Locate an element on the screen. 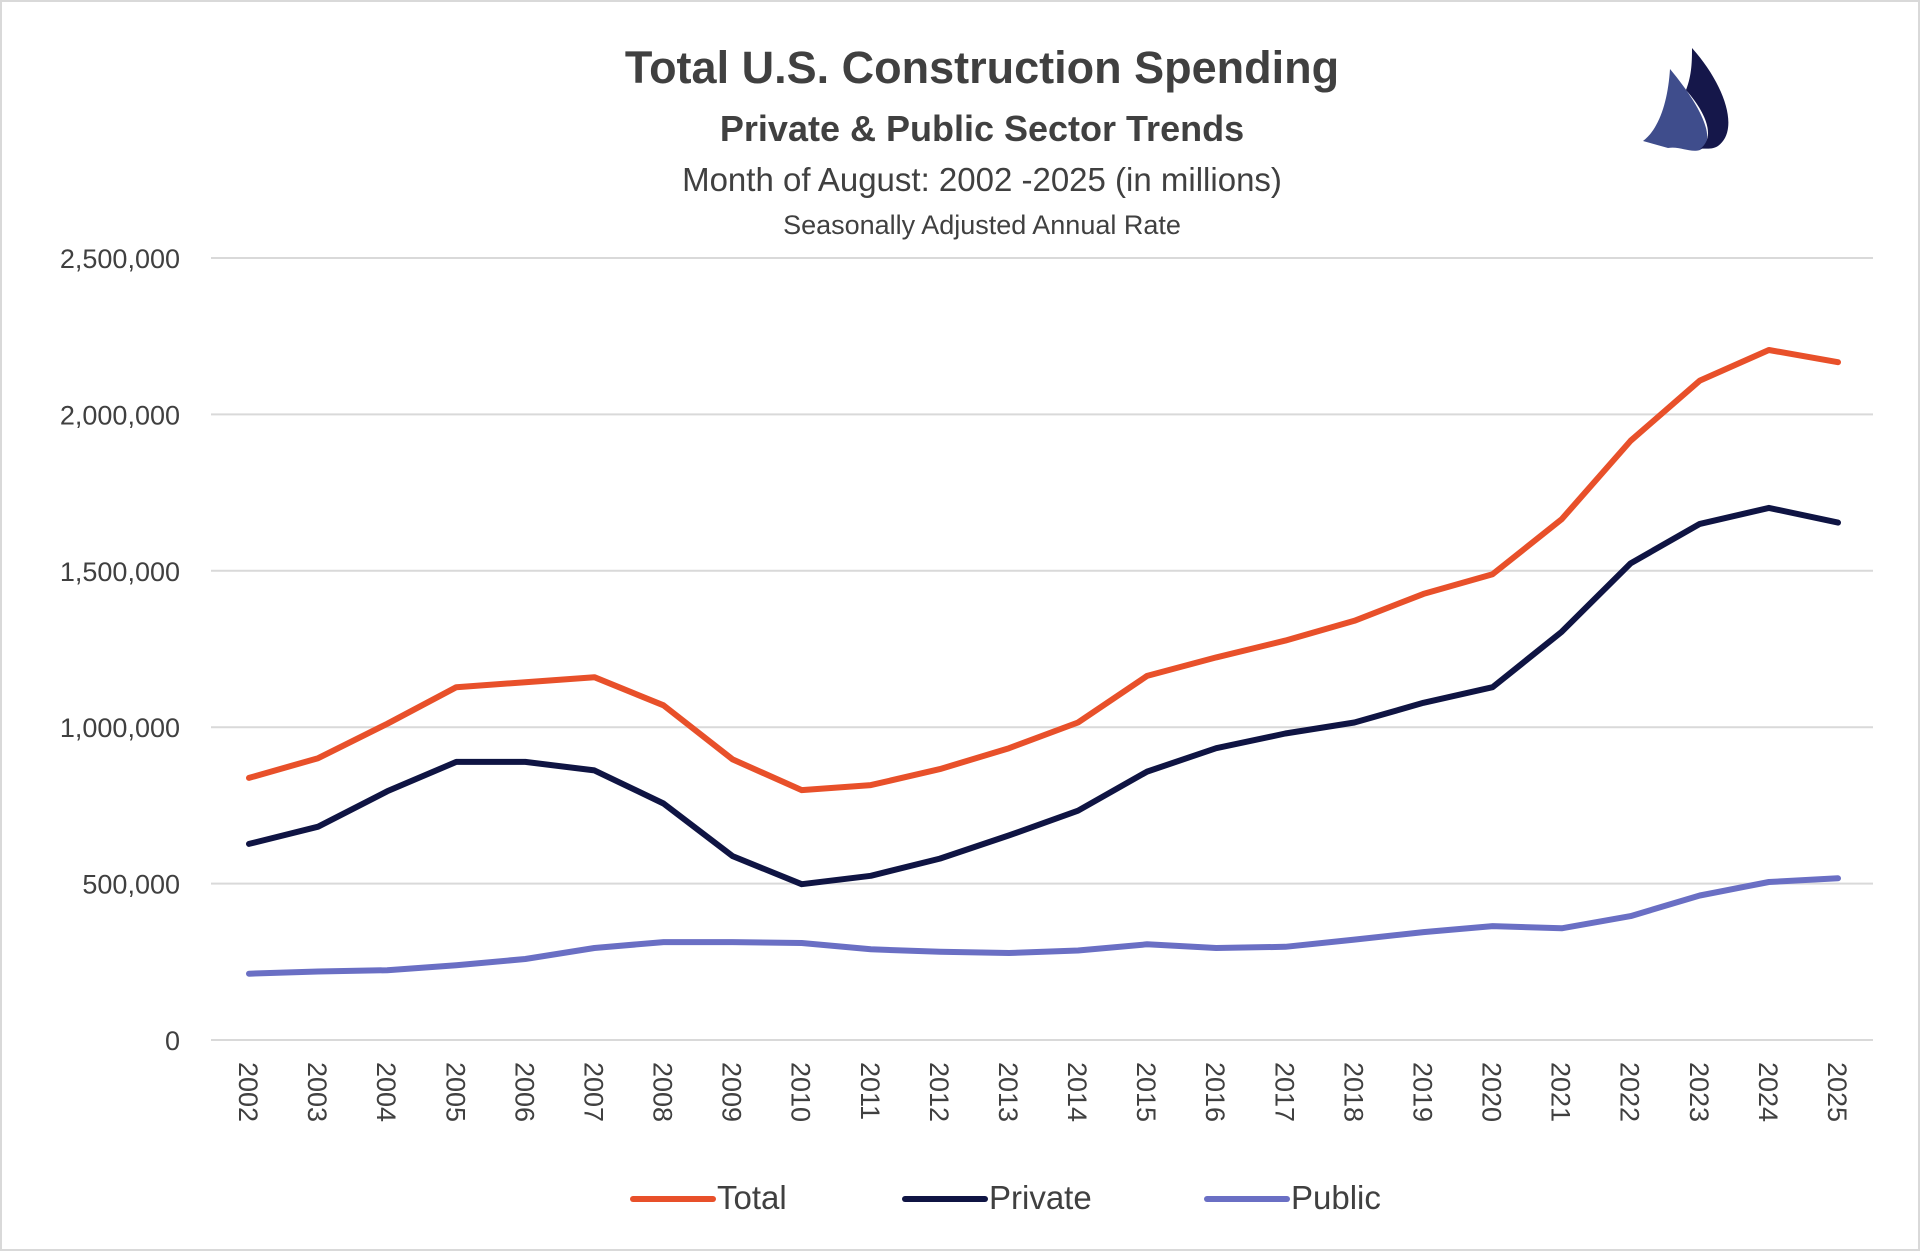 This screenshot has width=1920, height=1251. x-tick-label: 2017 is located at coordinates (1284, 1092).